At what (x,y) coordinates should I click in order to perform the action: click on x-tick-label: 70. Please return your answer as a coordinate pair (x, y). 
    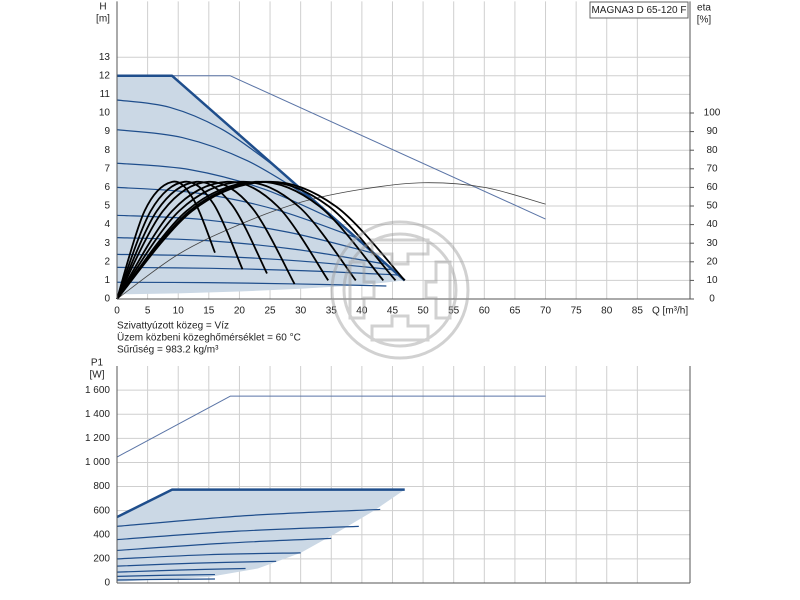
    Looking at the image, I should click on (546, 311).